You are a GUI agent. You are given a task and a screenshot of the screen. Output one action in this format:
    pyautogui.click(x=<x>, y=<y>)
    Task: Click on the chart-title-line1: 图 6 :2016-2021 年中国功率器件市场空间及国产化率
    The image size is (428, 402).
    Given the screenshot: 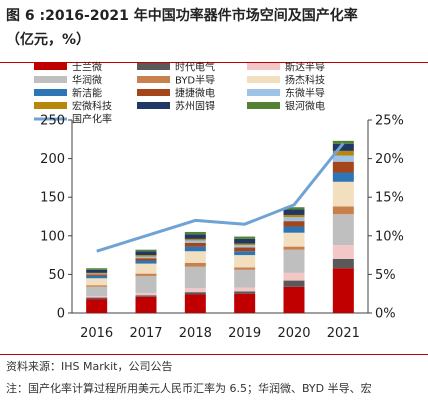 What is the action you would take?
    pyautogui.click(x=182, y=16)
    